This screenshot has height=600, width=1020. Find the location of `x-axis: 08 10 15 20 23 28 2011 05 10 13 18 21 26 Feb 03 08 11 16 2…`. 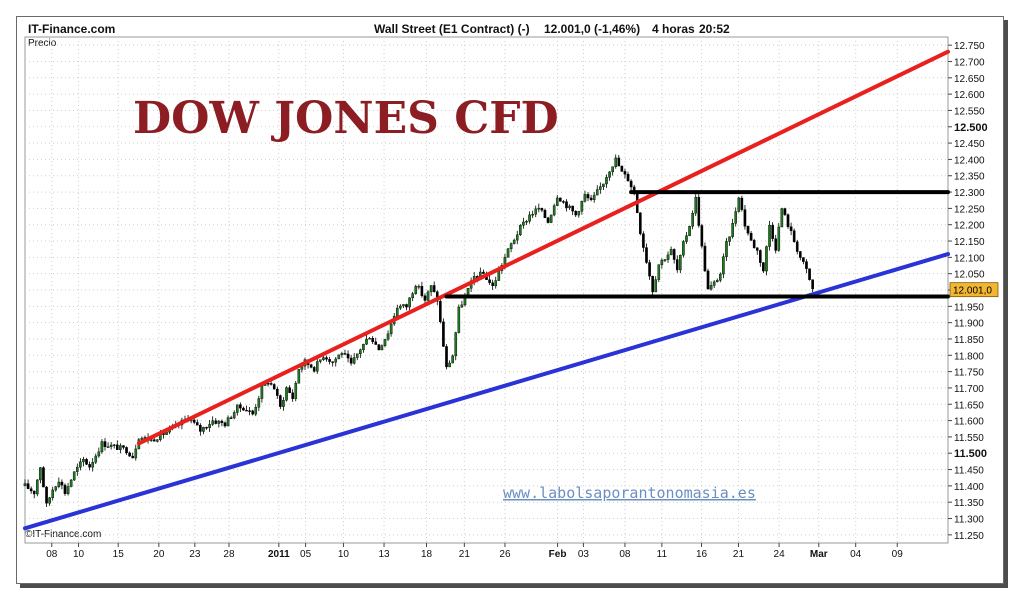

x-axis: 08 10 15 20 23 28 2011 05 10 13 18 21 26 Feb 03 08 11 16 2… is located at coordinates (474, 551).